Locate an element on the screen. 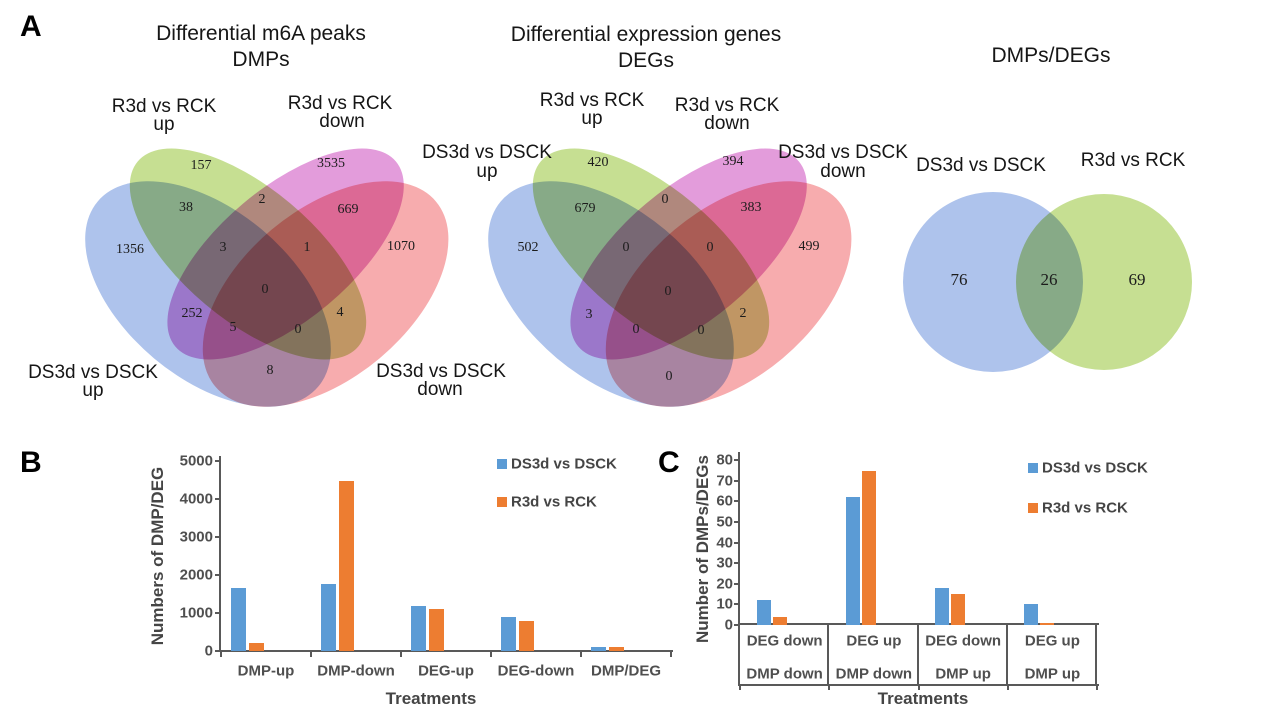 The image size is (1283, 717). chart-b-legend-label-orange: R3d vs RCK is located at coordinates (554, 502).